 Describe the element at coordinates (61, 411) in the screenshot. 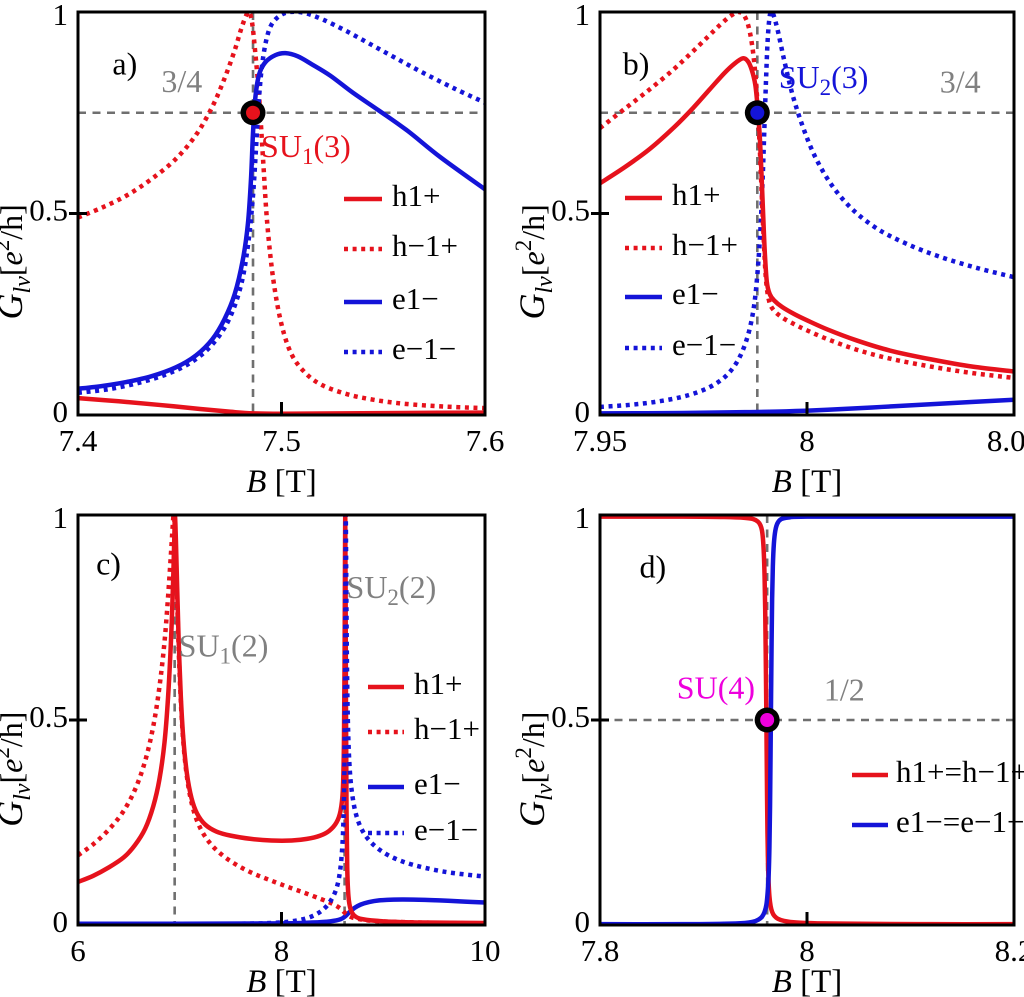

I see `y-tick-label-a-2: 0` at that location.